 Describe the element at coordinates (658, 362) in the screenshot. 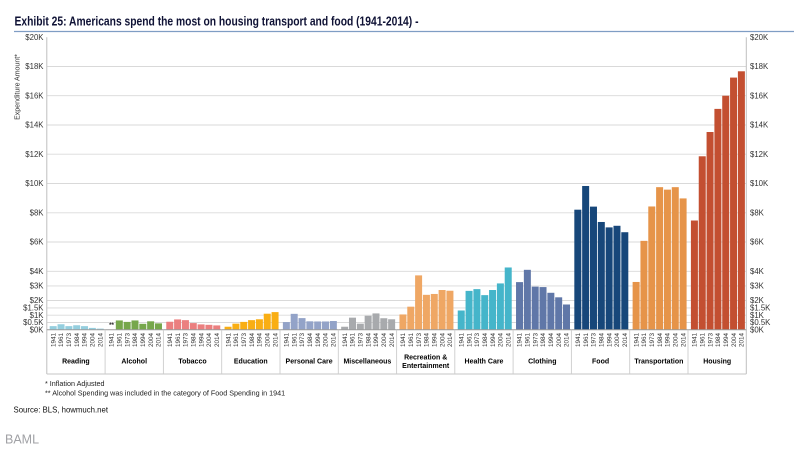

I see `svg-text: Transportation` at that location.